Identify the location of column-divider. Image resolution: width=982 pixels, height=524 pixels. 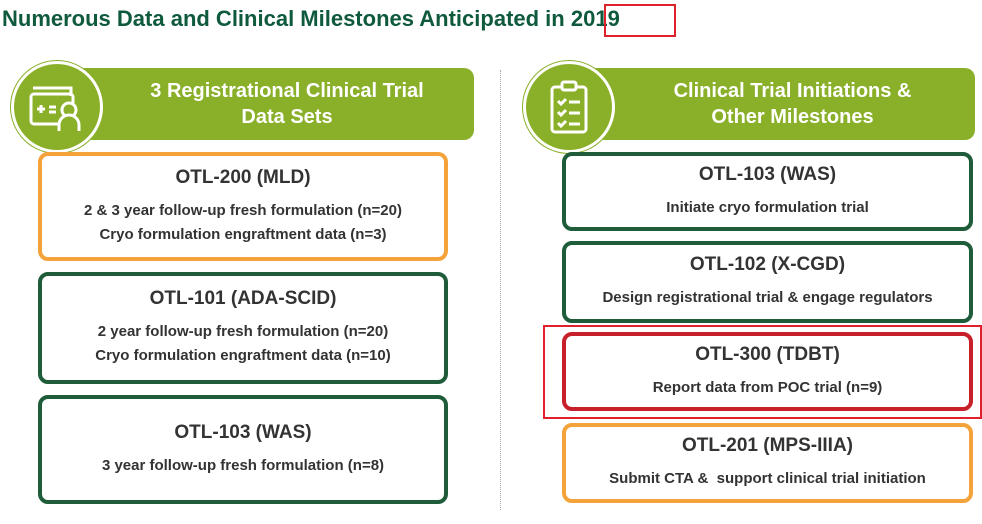
(500, 290).